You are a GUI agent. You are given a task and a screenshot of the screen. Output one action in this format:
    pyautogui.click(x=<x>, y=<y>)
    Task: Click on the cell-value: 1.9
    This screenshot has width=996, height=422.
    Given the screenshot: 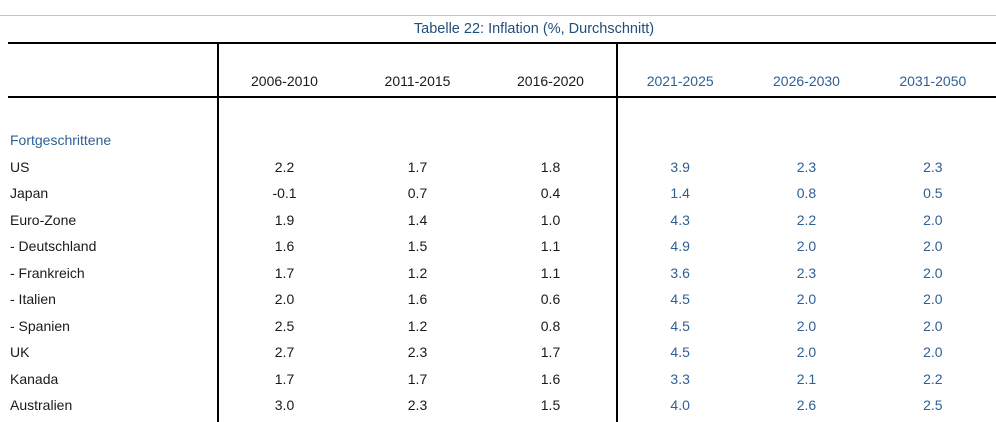 What is the action you would take?
    pyautogui.click(x=284, y=219)
    